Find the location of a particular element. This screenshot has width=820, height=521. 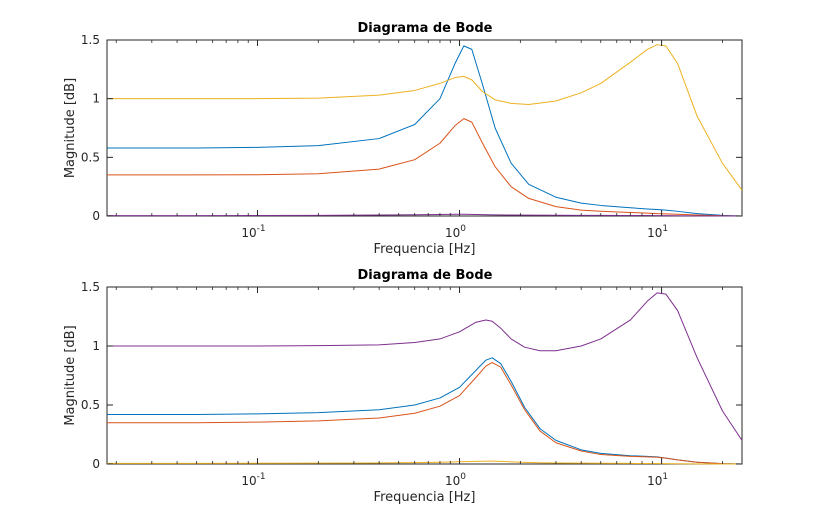

series-line-yellow is located at coordinates (424, 462).